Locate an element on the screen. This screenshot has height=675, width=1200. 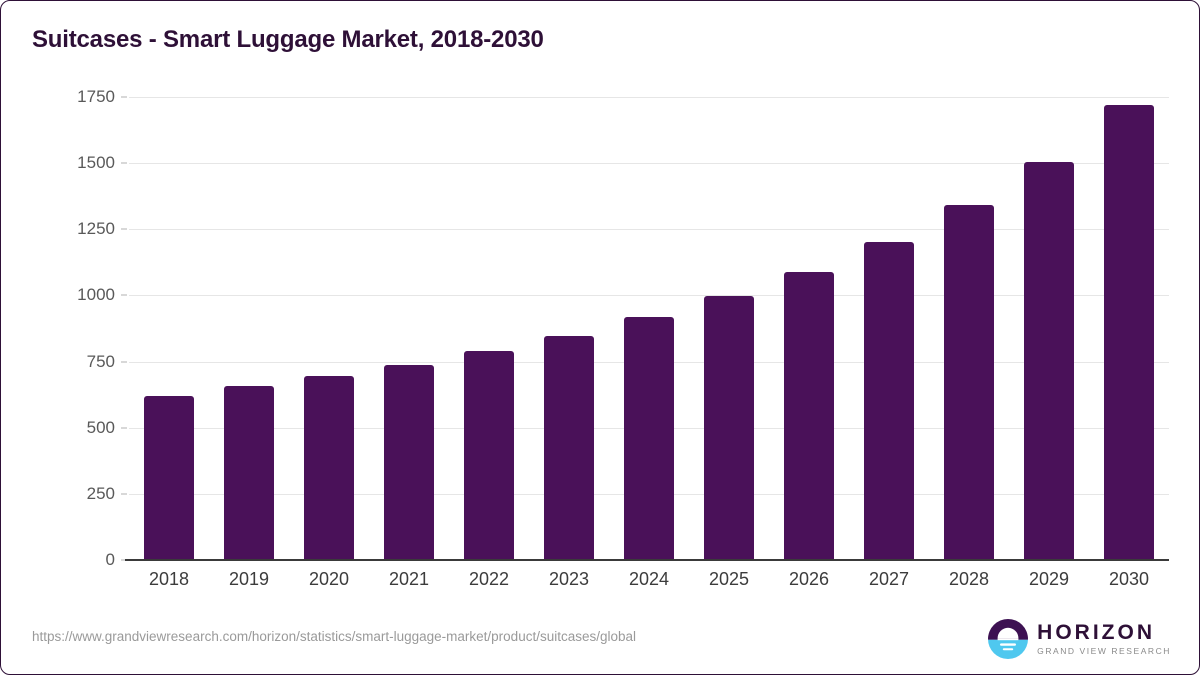
logo-text: HORIZON GRAND VIEW RESEARCH is located at coordinates (1104, 639).